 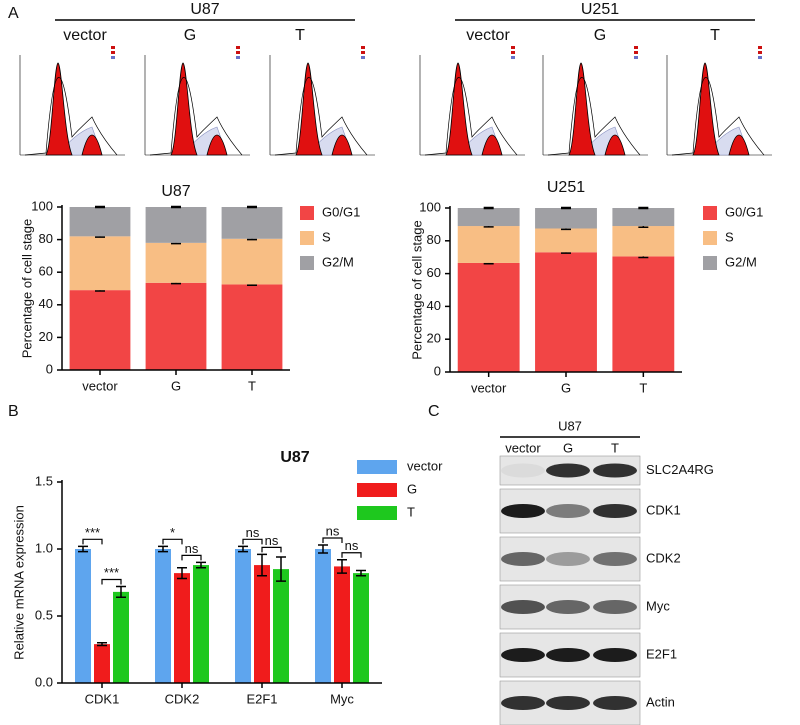 What do you see at coordinates (46, 336) in the screenshot?
I see `y-tick-label: 20` at bounding box center [46, 336].